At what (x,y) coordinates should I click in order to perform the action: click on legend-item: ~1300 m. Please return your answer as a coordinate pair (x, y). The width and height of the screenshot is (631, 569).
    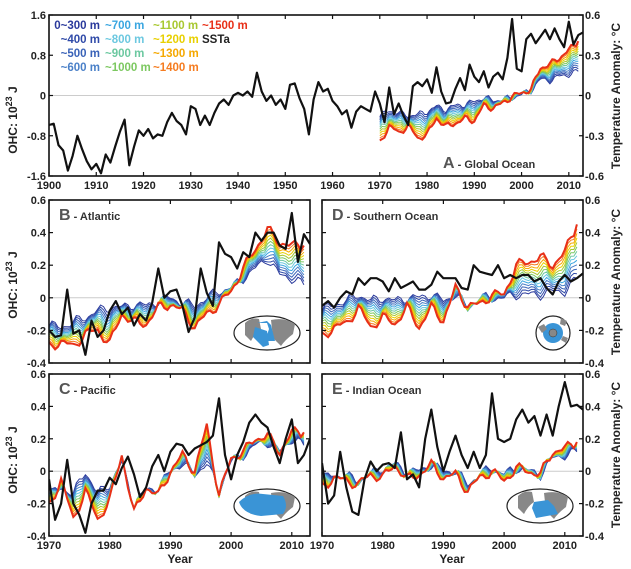
    Looking at the image, I should click on (176, 54).